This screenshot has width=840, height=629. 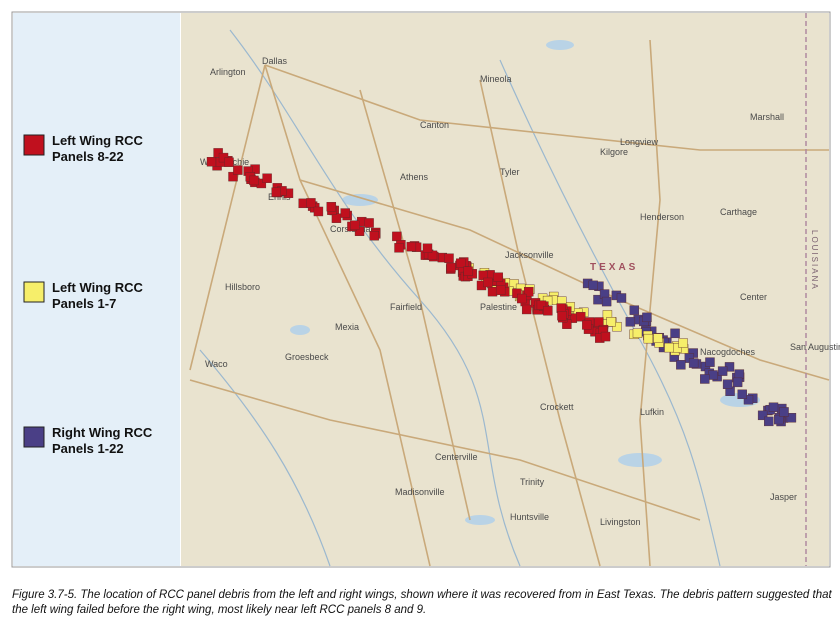 What do you see at coordinates (815, 347) in the screenshot?
I see `map-label: San Augustine` at bounding box center [815, 347].